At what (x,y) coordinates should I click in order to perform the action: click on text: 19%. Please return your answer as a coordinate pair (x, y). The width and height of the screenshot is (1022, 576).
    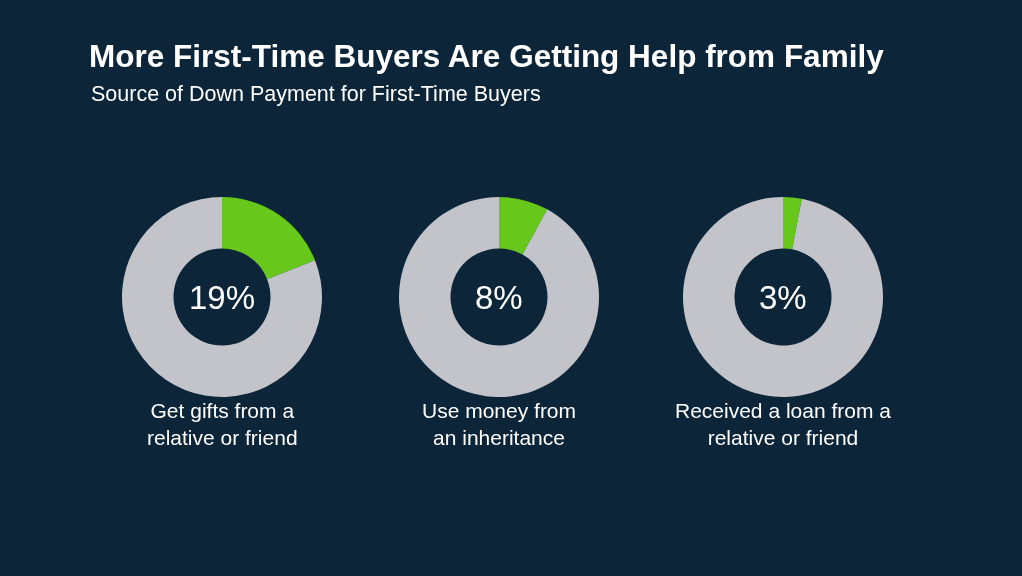
    Looking at the image, I should click on (222, 297).